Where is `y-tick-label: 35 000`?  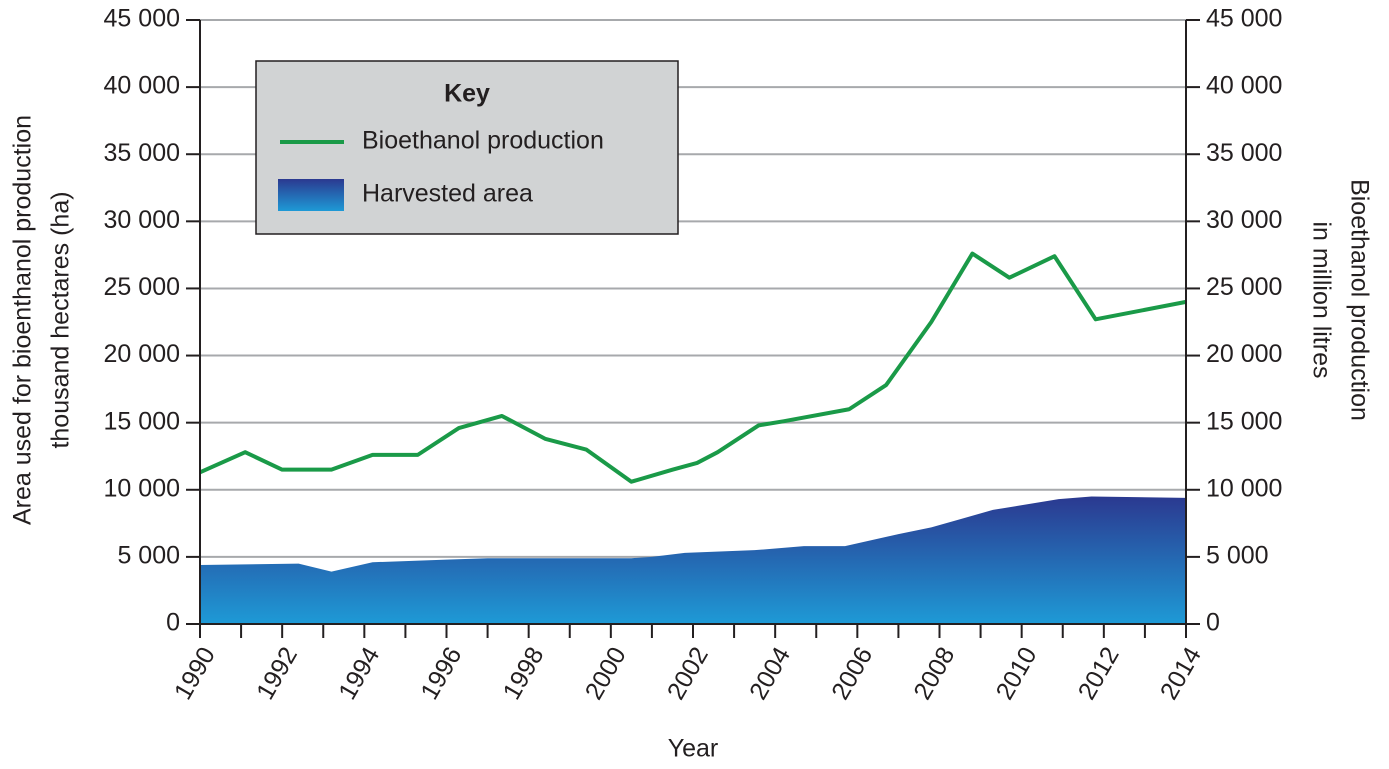
y-tick-label: 35 000 is located at coordinates (142, 153).